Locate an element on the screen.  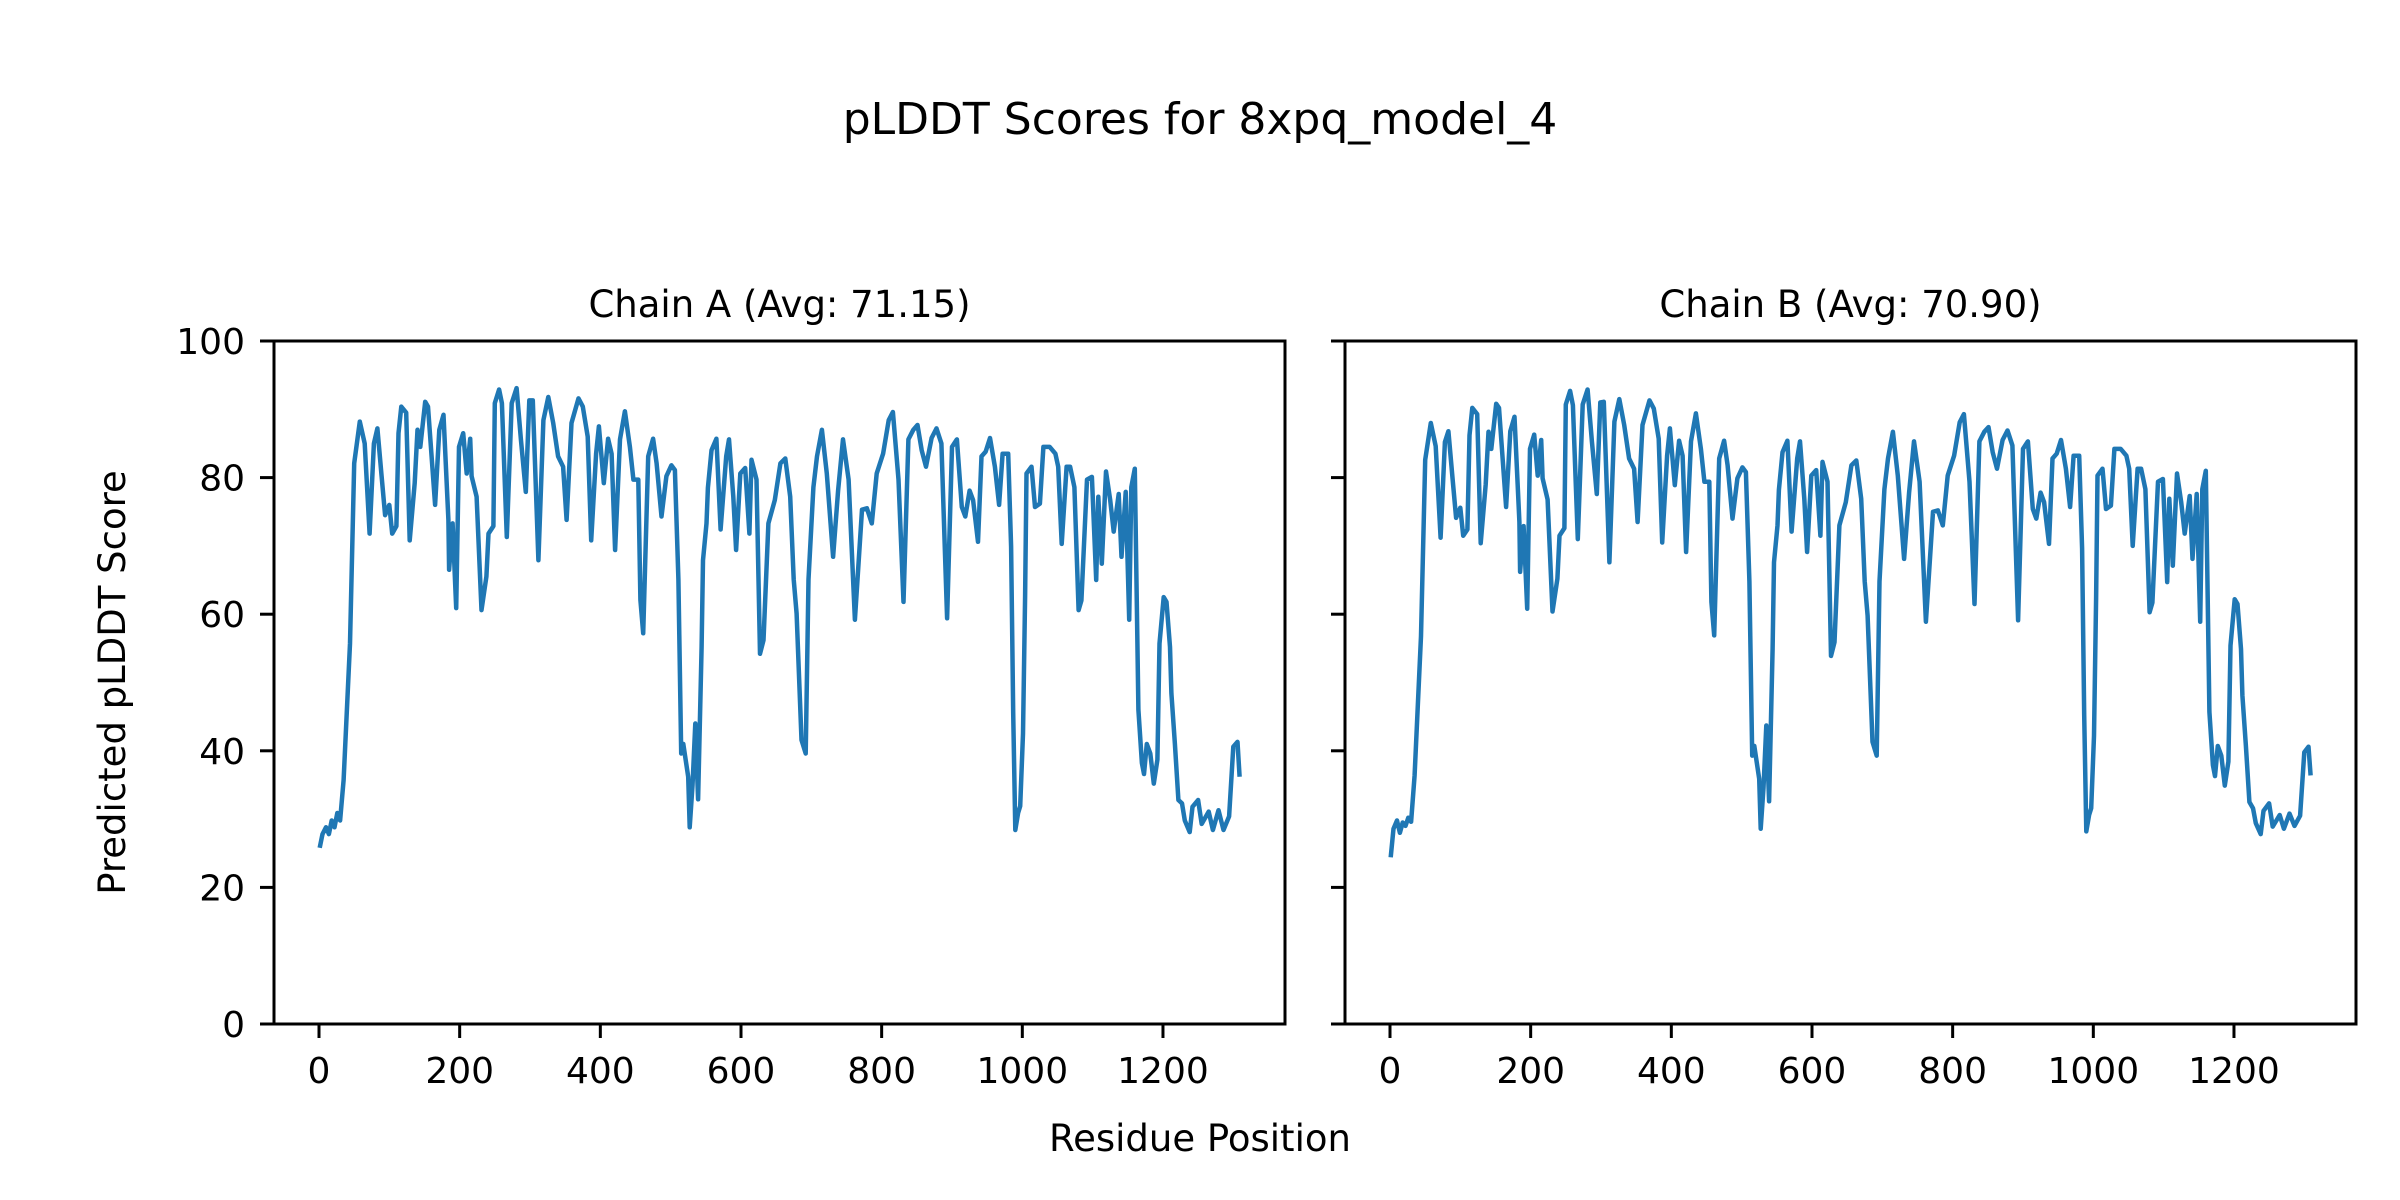
y-tick-label: 60 is located at coordinates (222, 615).